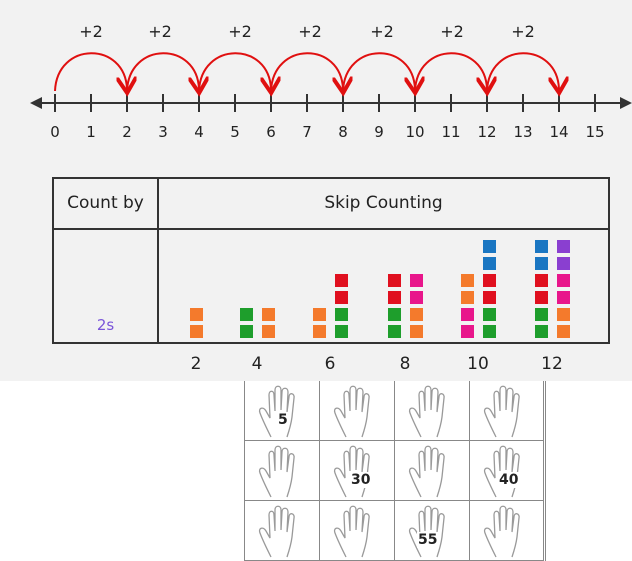 This screenshot has height=561, width=632. What do you see at coordinates (330, 364) in the screenshot?
I see `column-label: 6` at bounding box center [330, 364].